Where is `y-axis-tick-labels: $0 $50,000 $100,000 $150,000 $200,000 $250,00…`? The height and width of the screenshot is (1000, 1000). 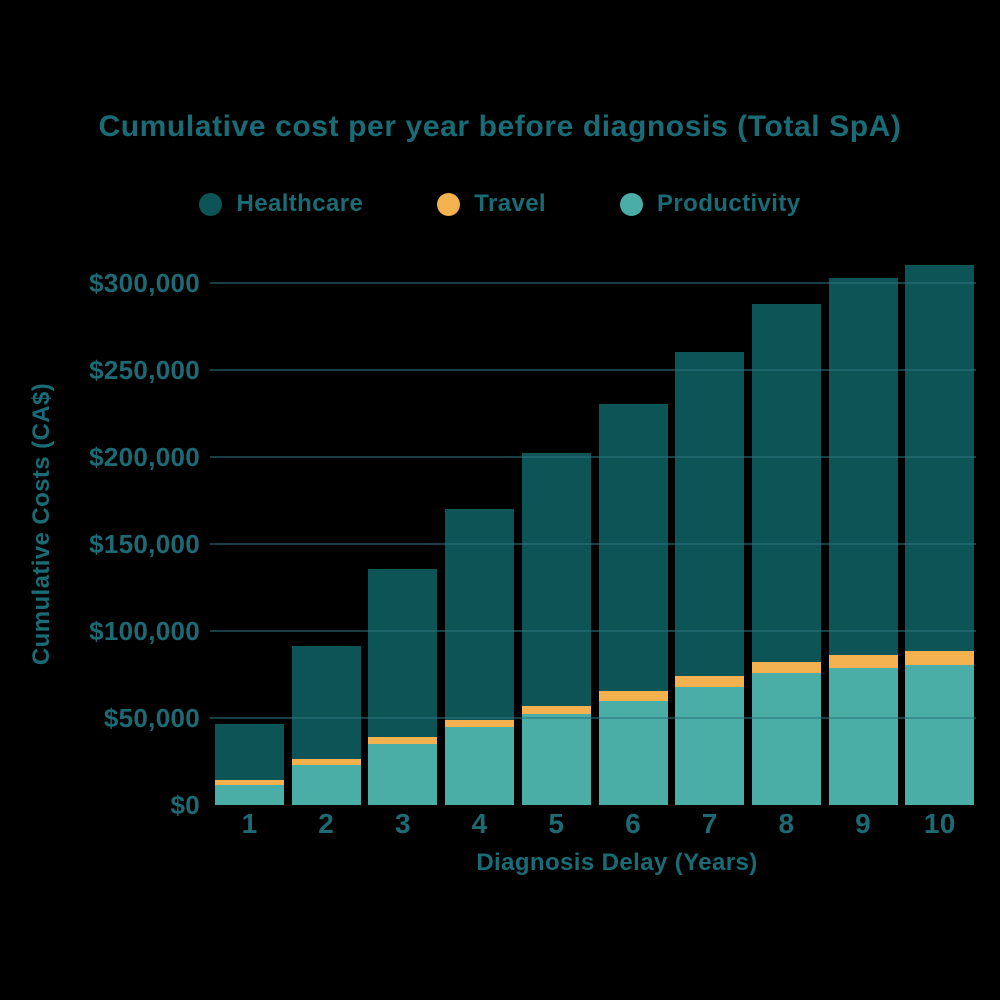
y-axis-tick-labels: $0 $50,000 $100,000 $150,000 $200,000 $250,00… is located at coordinates (100, 537).